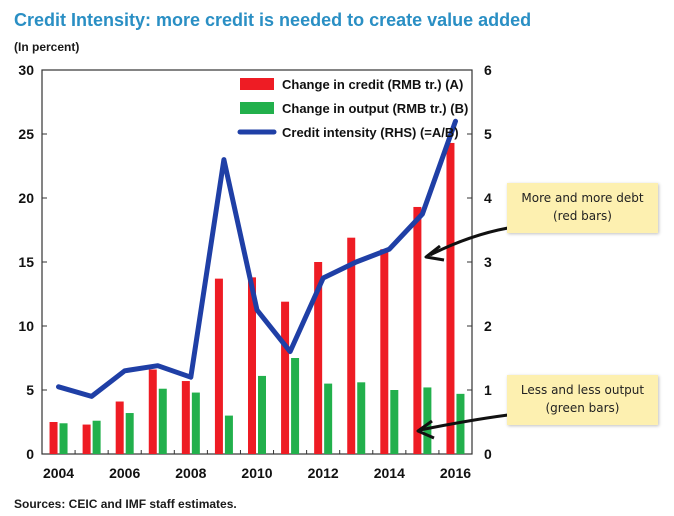  Describe the element at coordinates (582, 198) in the screenshot. I see `note-more-debt-line1: More and more debt` at that location.